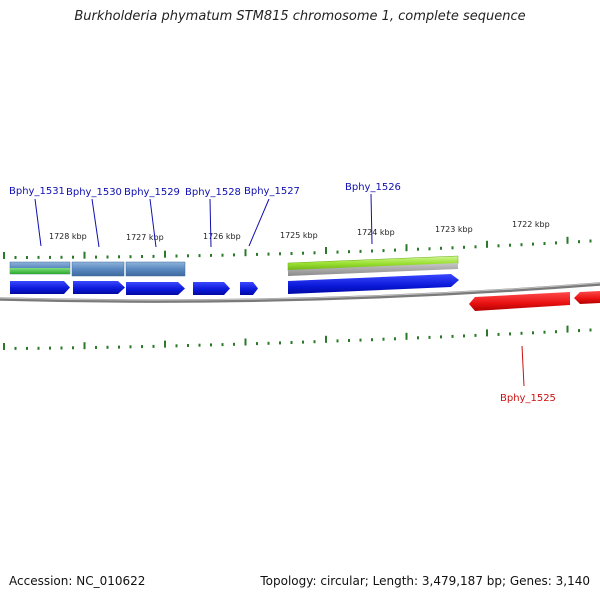  Describe the element at coordinates (234, 284) in the screenshot. I see `forward-strand-genes` at that location.